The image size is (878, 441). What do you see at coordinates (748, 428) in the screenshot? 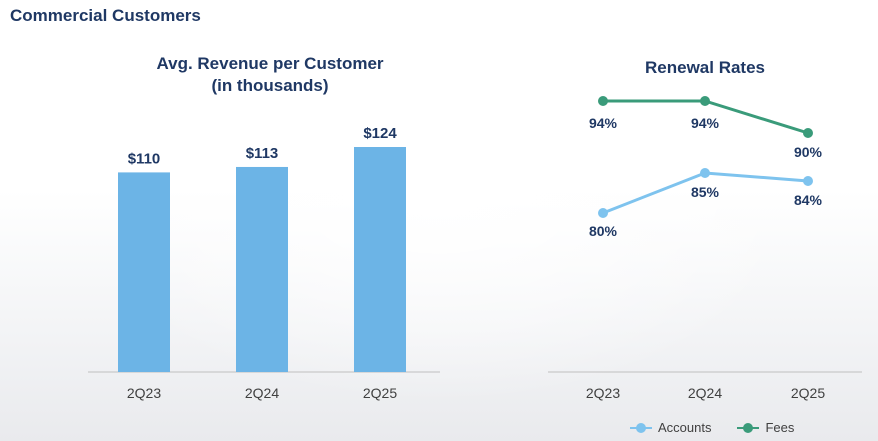
I see `fees-legend-marker` at bounding box center [748, 428].